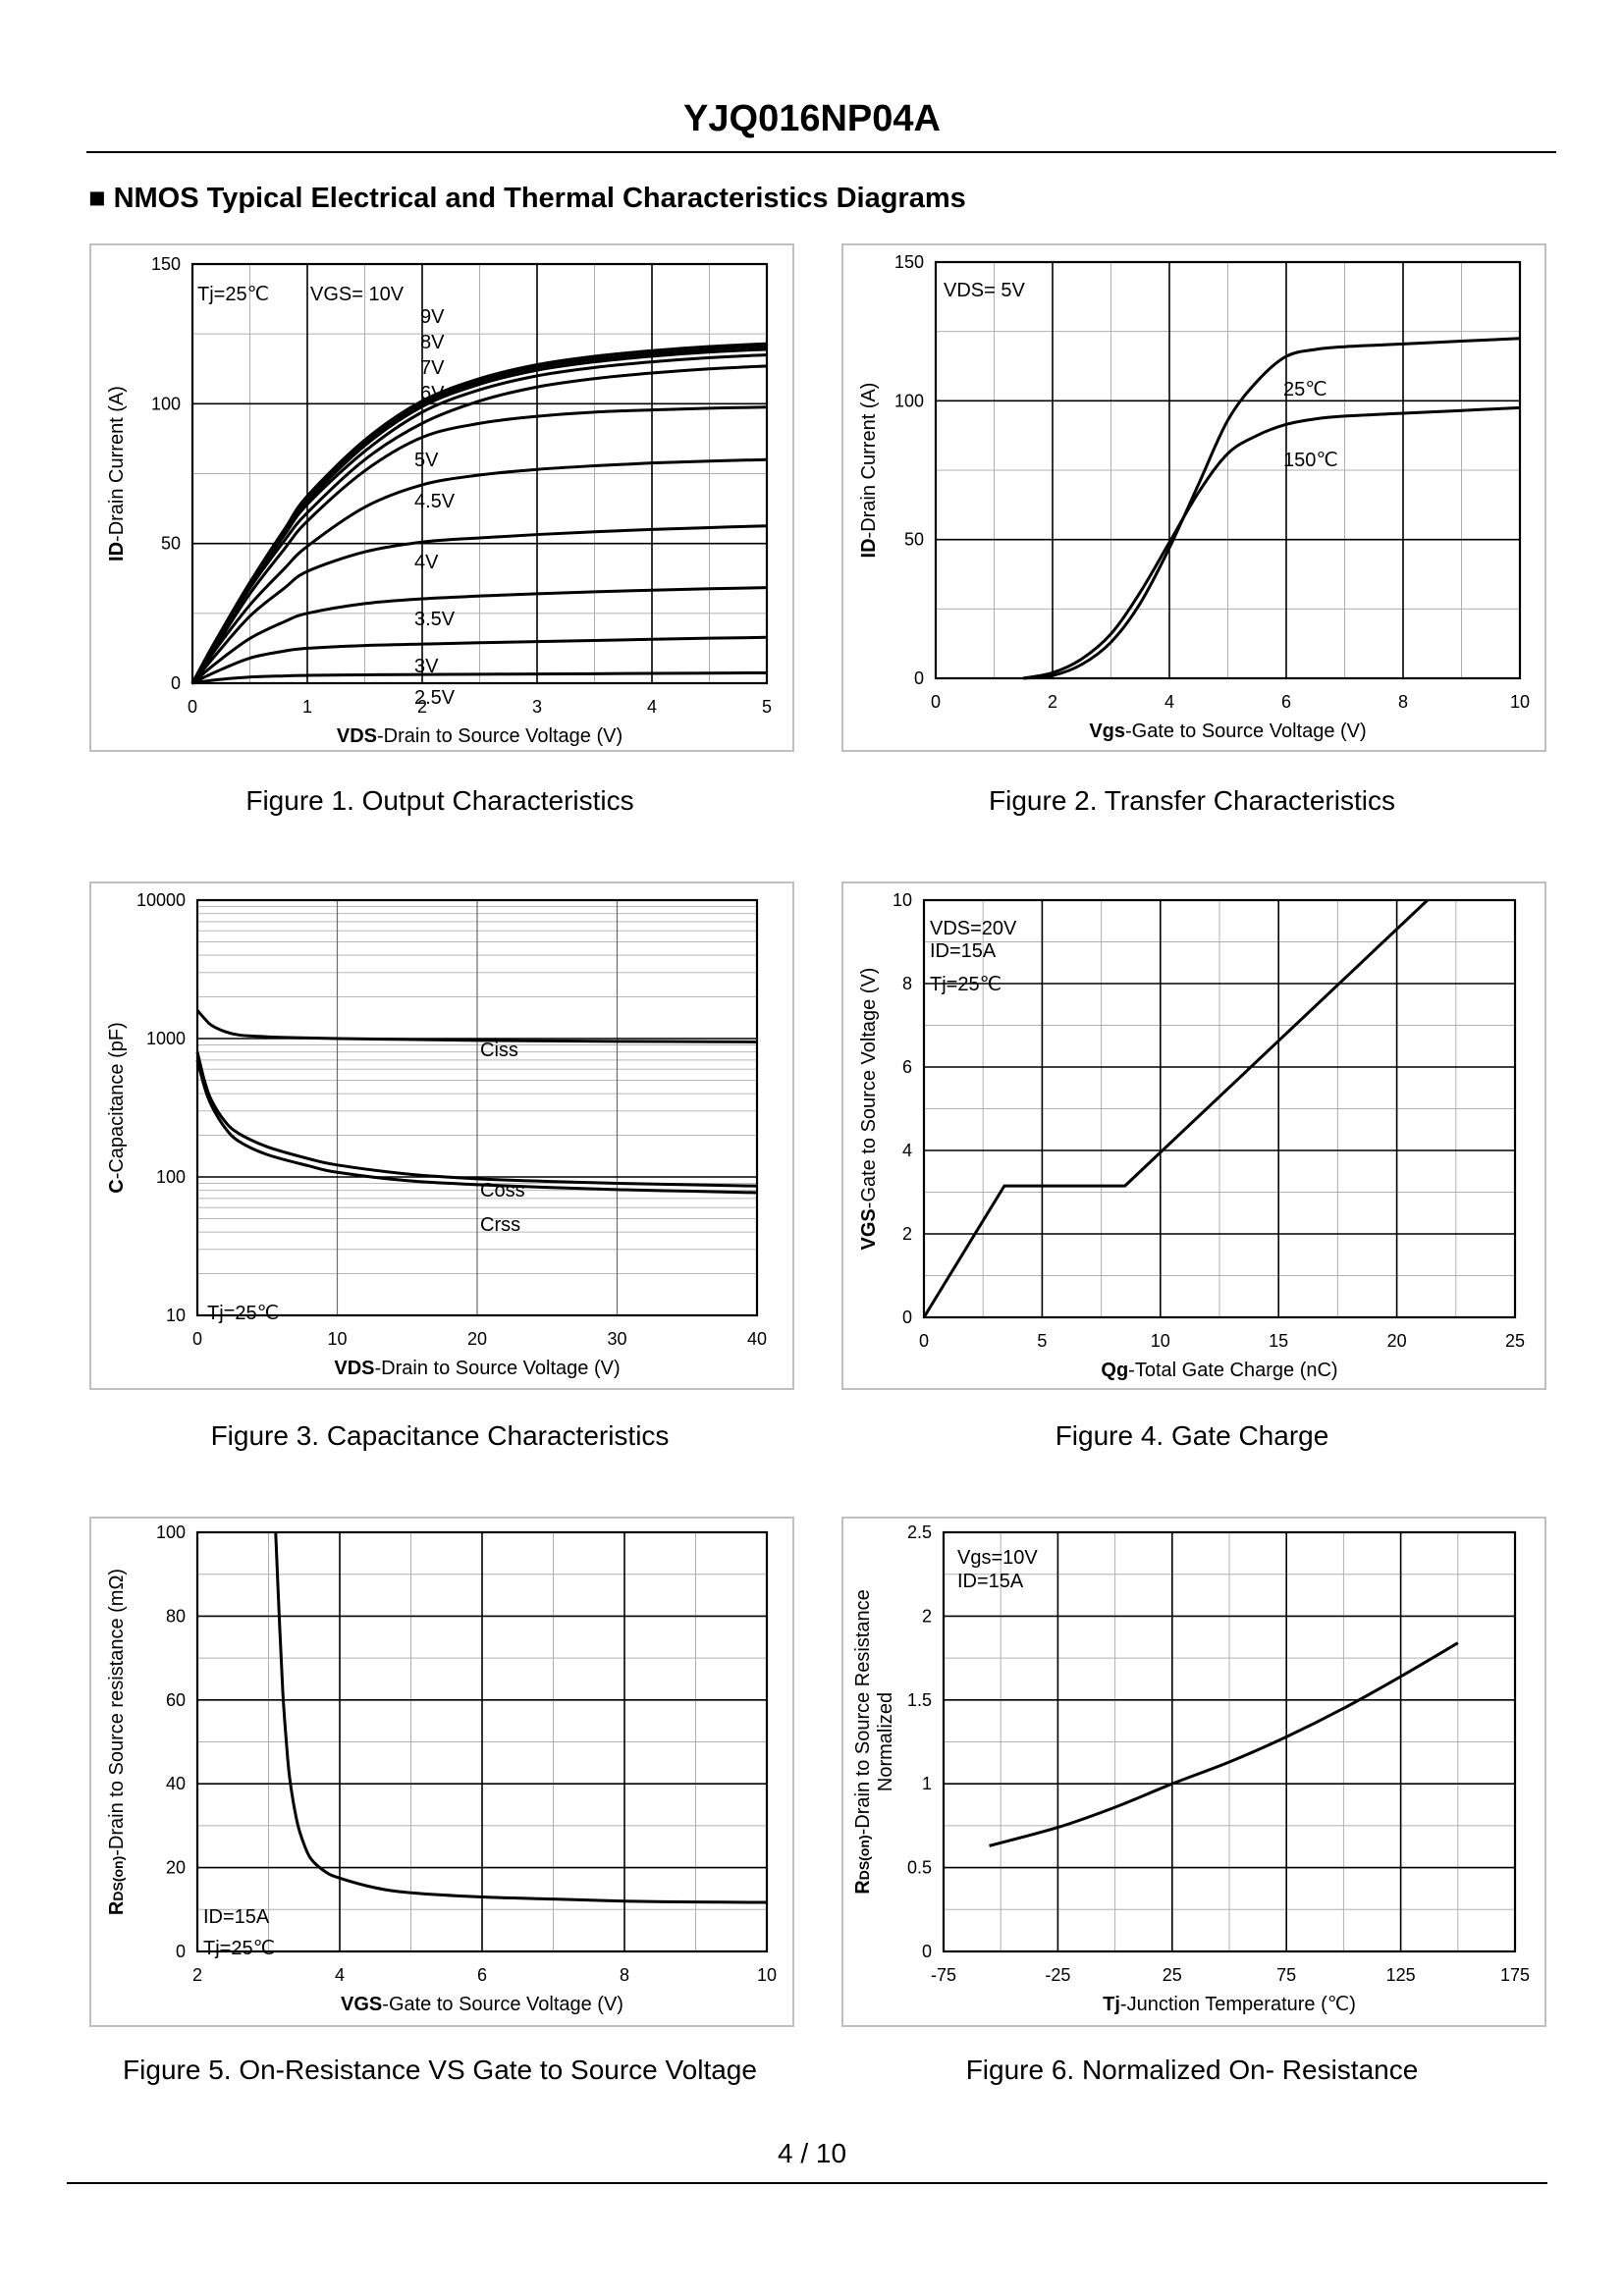 This screenshot has width=1624, height=2296. I want to click on y-tick-label: 80, so click(176, 1616).